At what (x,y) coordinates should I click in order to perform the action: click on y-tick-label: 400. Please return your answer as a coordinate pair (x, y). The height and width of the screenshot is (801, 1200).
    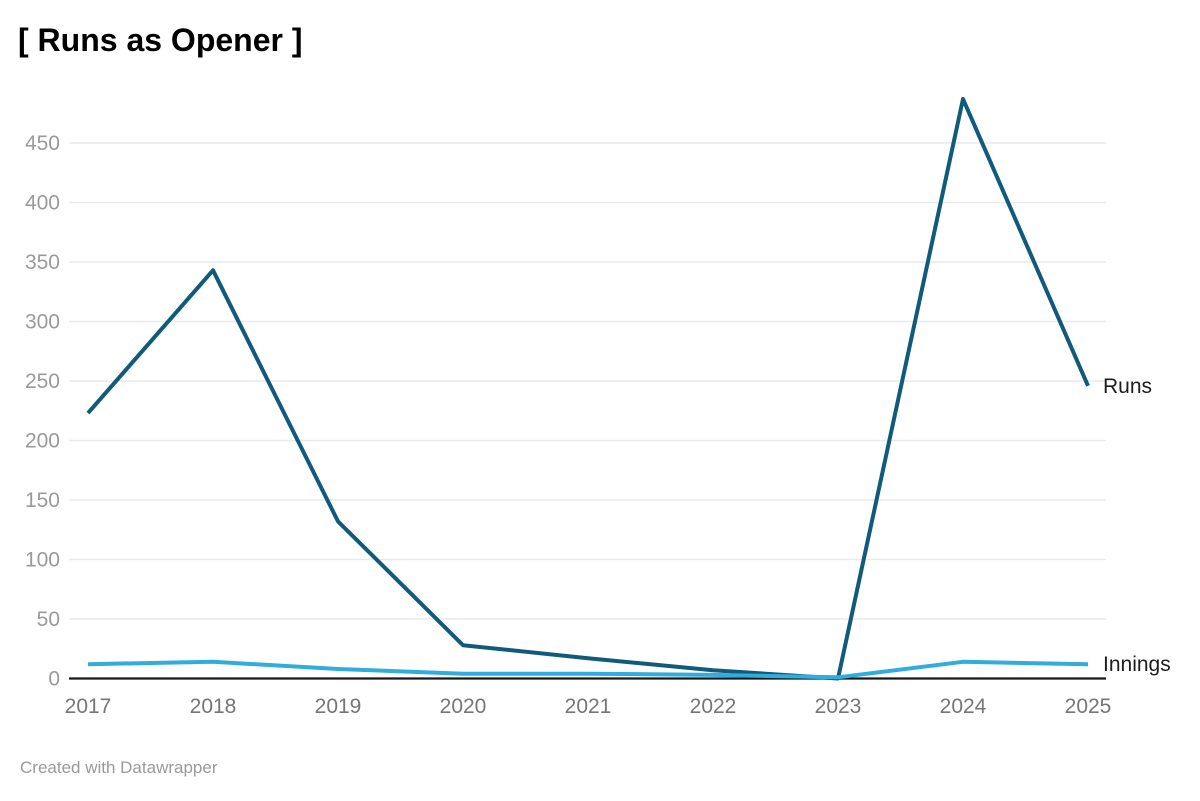
    Looking at the image, I should click on (42, 203).